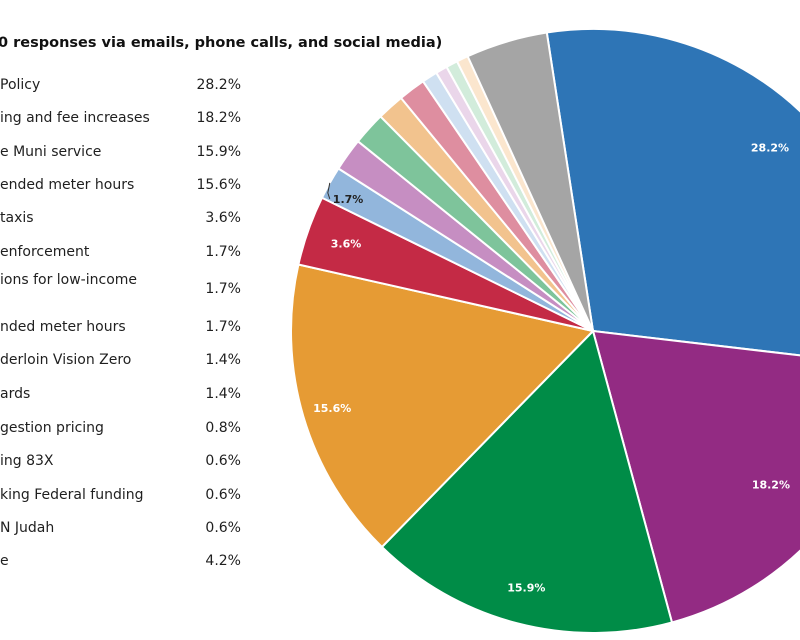  Describe the element at coordinates (69, 280) in the screenshot. I see `legend-label: ions for low-income` at that location.